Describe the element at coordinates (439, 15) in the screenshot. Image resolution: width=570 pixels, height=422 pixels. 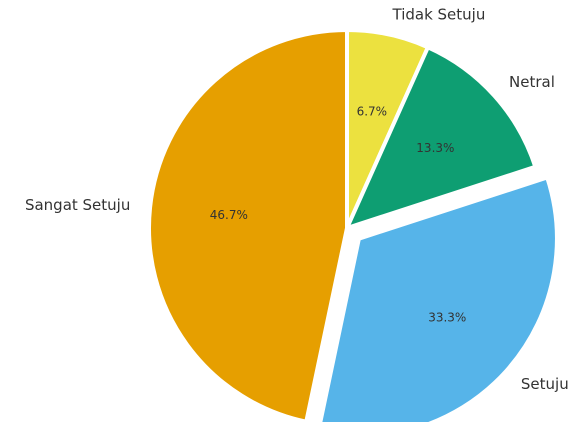
I see `category-label-tidak-setuju: Tidak Setuju` at that location.